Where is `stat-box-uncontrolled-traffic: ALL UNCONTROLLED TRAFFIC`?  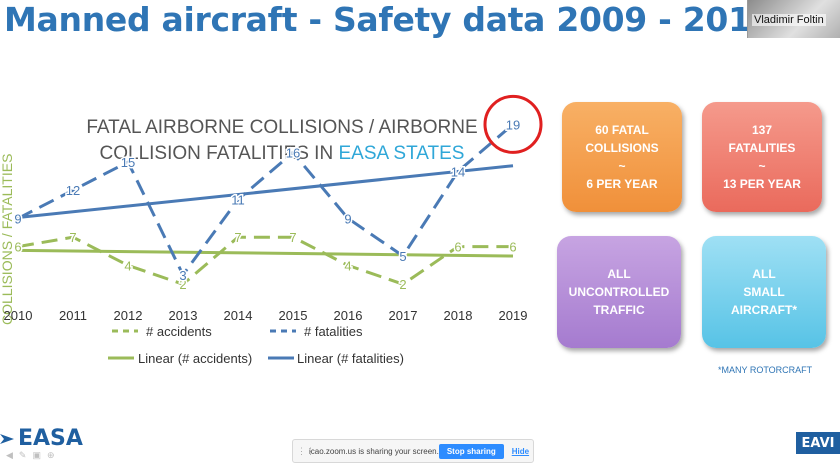
stat-box-uncontrolled-traffic: ALL UNCONTROLLED TRAFFIC is located at coordinates (619, 292).